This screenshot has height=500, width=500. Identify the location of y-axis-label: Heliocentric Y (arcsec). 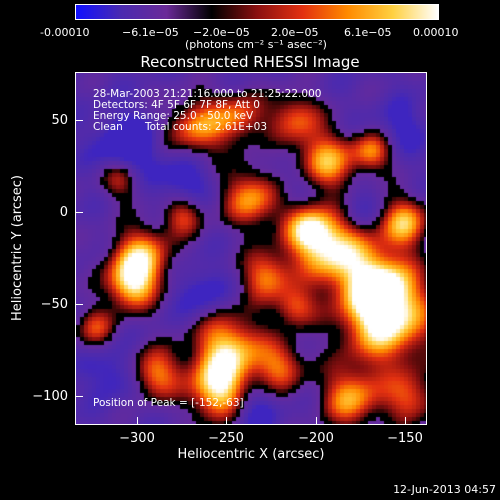
(17, 248).